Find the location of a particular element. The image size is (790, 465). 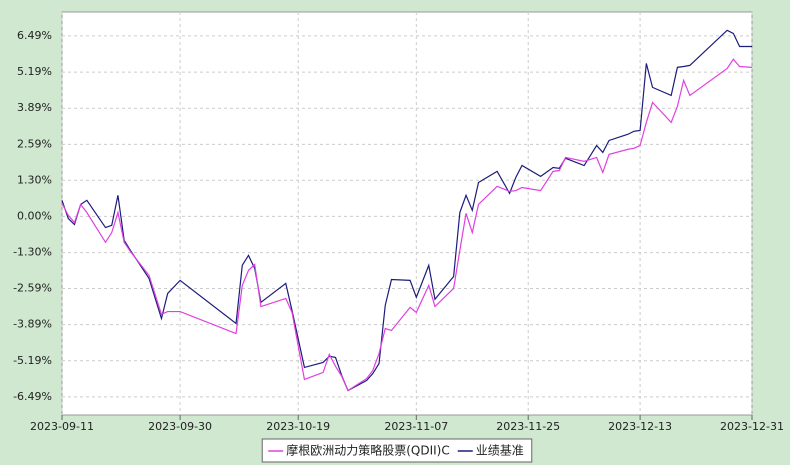

y-tick-label: -6.49% is located at coordinates (32, 396).